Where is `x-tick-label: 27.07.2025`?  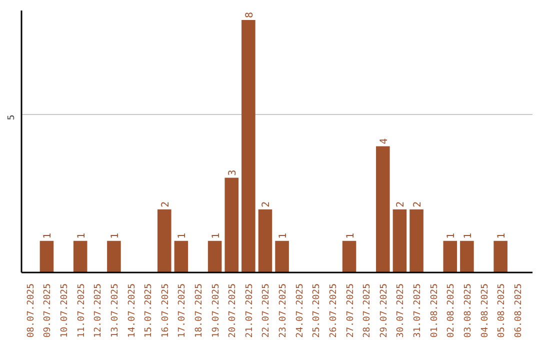
x-tick-label: 27.07.2025 is located at coordinates (351, 310).